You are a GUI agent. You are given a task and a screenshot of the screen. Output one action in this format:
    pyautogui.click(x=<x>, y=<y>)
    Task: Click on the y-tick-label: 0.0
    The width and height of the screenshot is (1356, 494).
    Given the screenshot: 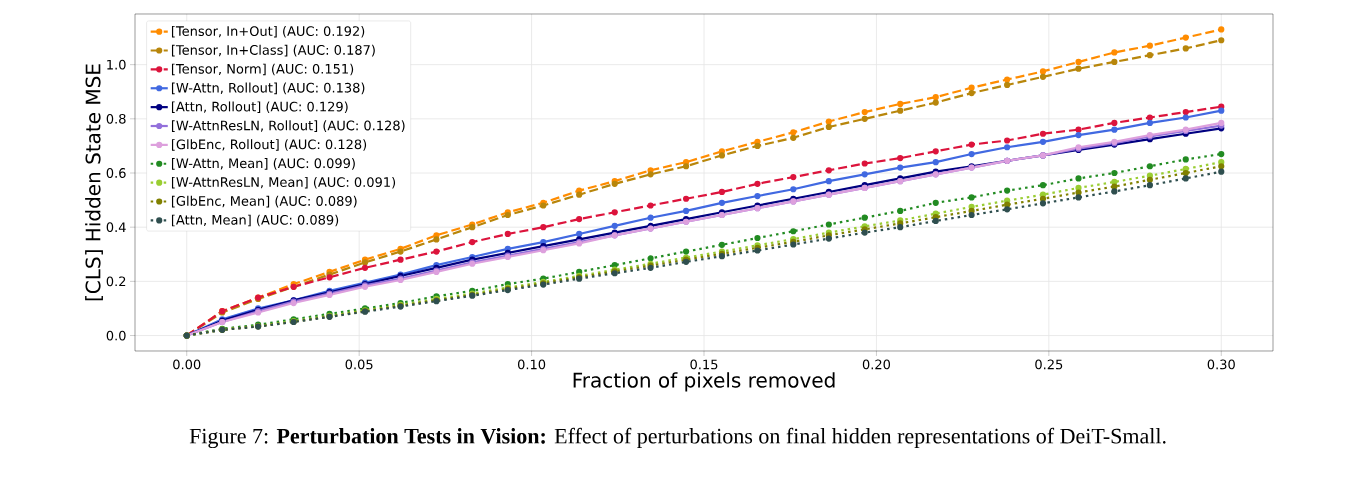 What is the action you would take?
    pyautogui.click(x=116, y=335)
    